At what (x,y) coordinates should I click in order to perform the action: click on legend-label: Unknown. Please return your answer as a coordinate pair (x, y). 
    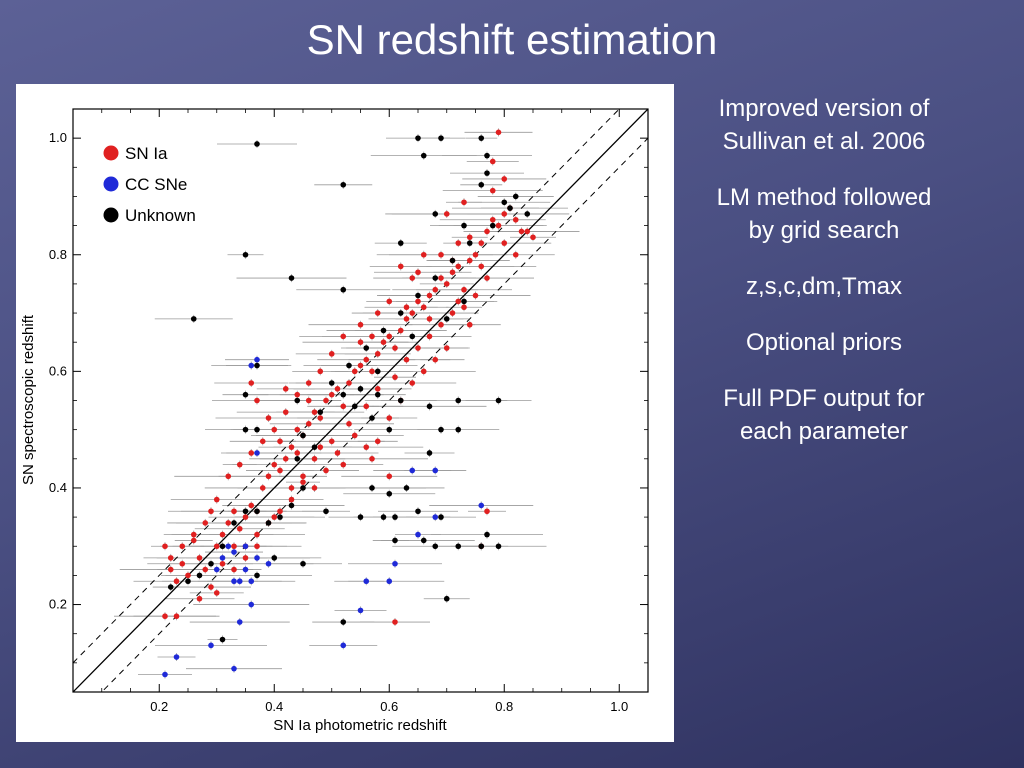
    Looking at the image, I should click on (160, 215).